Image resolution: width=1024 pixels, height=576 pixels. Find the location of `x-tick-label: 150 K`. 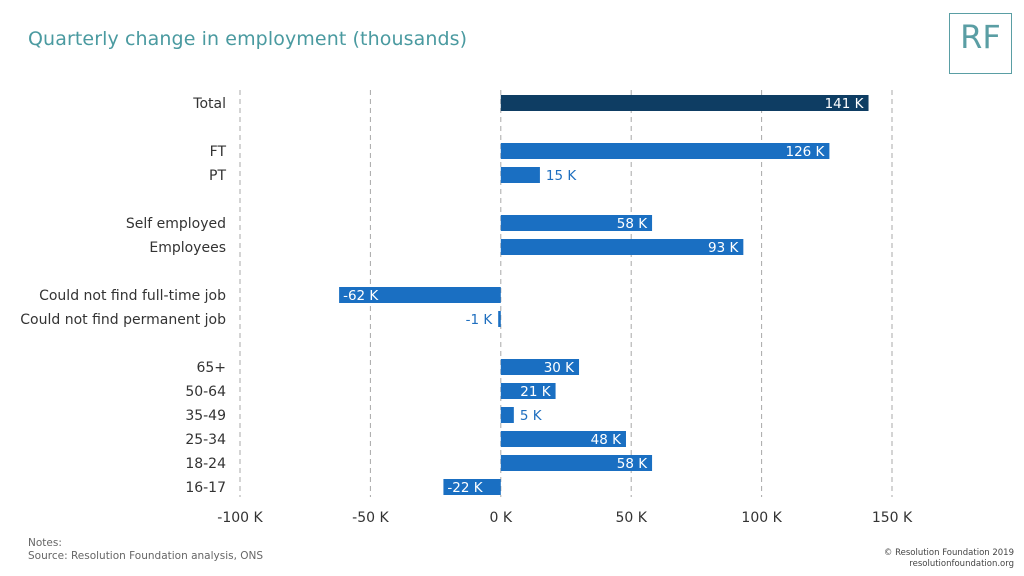

x-tick-label: 150 K is located at coordinates (892, 518).